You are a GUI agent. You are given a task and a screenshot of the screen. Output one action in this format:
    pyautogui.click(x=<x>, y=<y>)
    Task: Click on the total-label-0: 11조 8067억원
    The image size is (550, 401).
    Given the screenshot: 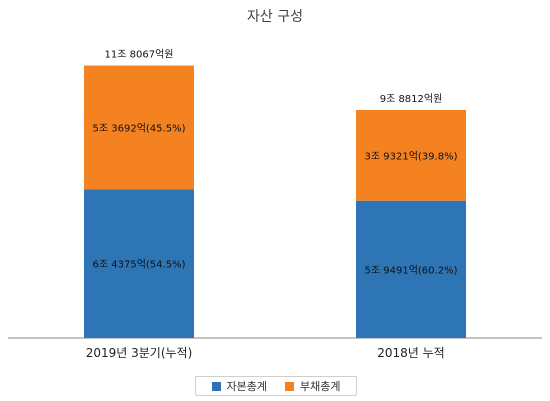 What is the action you would take?
    pyautogui.click(x=139, y=55)
    